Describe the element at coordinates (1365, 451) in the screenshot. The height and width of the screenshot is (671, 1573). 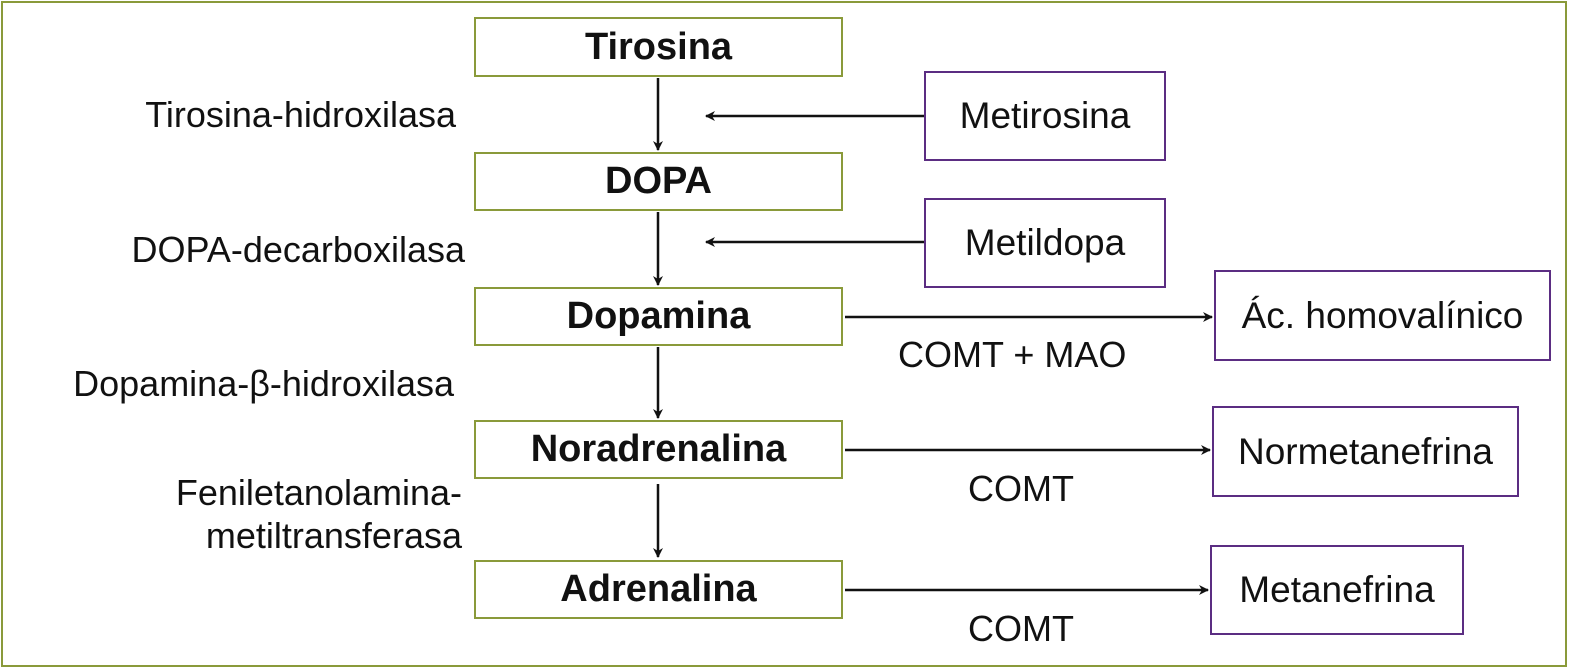
I see `product-normetanefrina: Normetanefrina` at that location.